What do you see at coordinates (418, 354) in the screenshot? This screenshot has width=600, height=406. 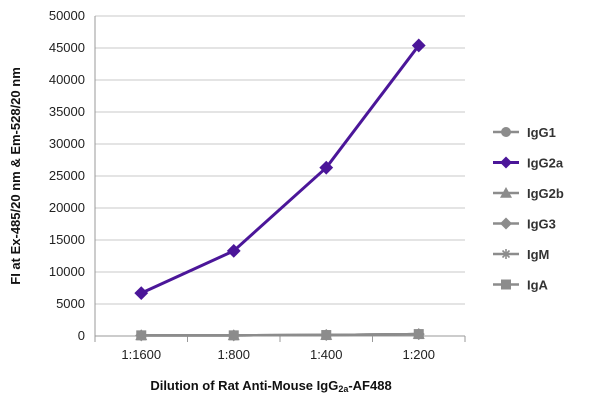 I see `x-tick-label: 1:200` at bounding box center [418, 354].